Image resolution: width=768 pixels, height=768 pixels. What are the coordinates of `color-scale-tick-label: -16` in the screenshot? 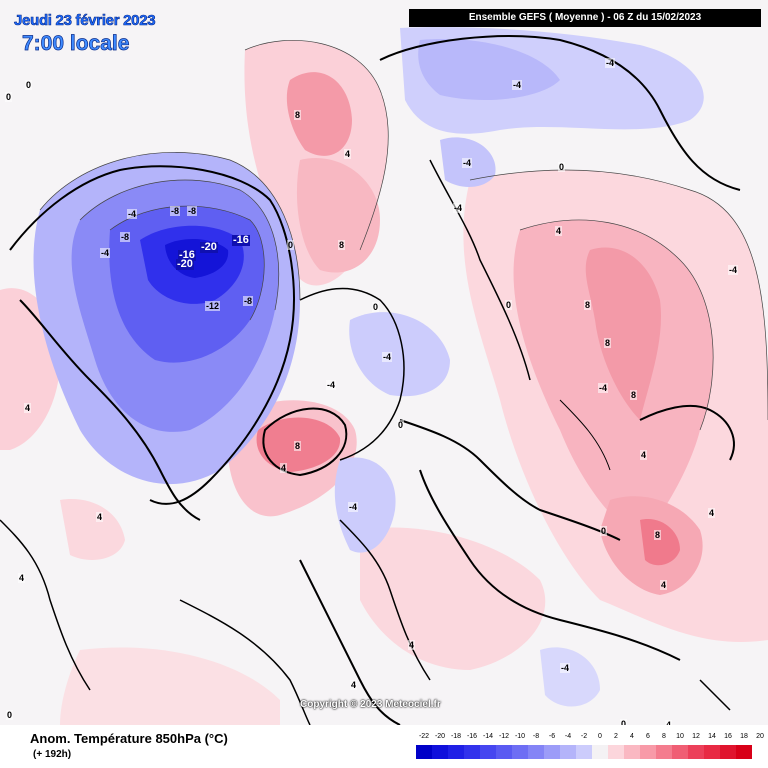 It's located at (472, 736).